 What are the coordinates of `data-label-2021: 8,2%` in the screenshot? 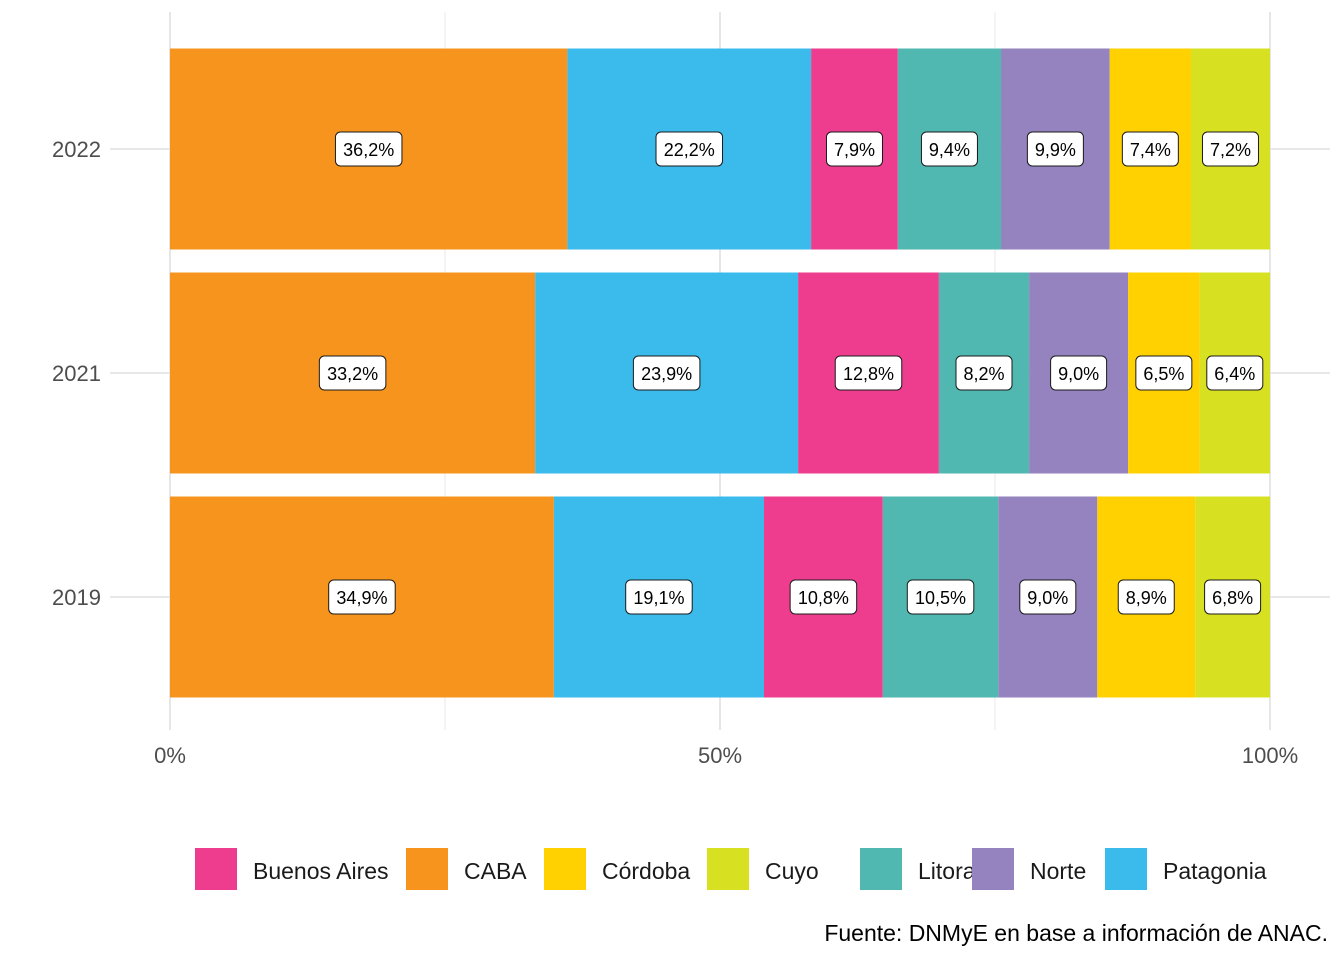 It's located at (984, 373).